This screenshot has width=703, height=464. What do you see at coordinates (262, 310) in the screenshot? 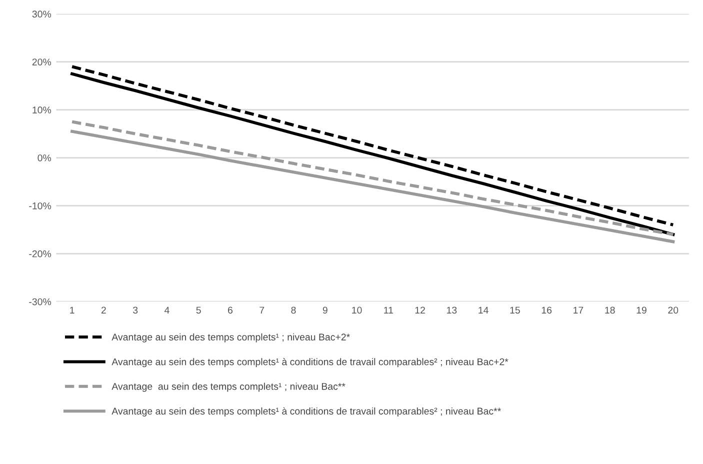
I see `x-tick-label: 7` at bounding box center [262, 310].